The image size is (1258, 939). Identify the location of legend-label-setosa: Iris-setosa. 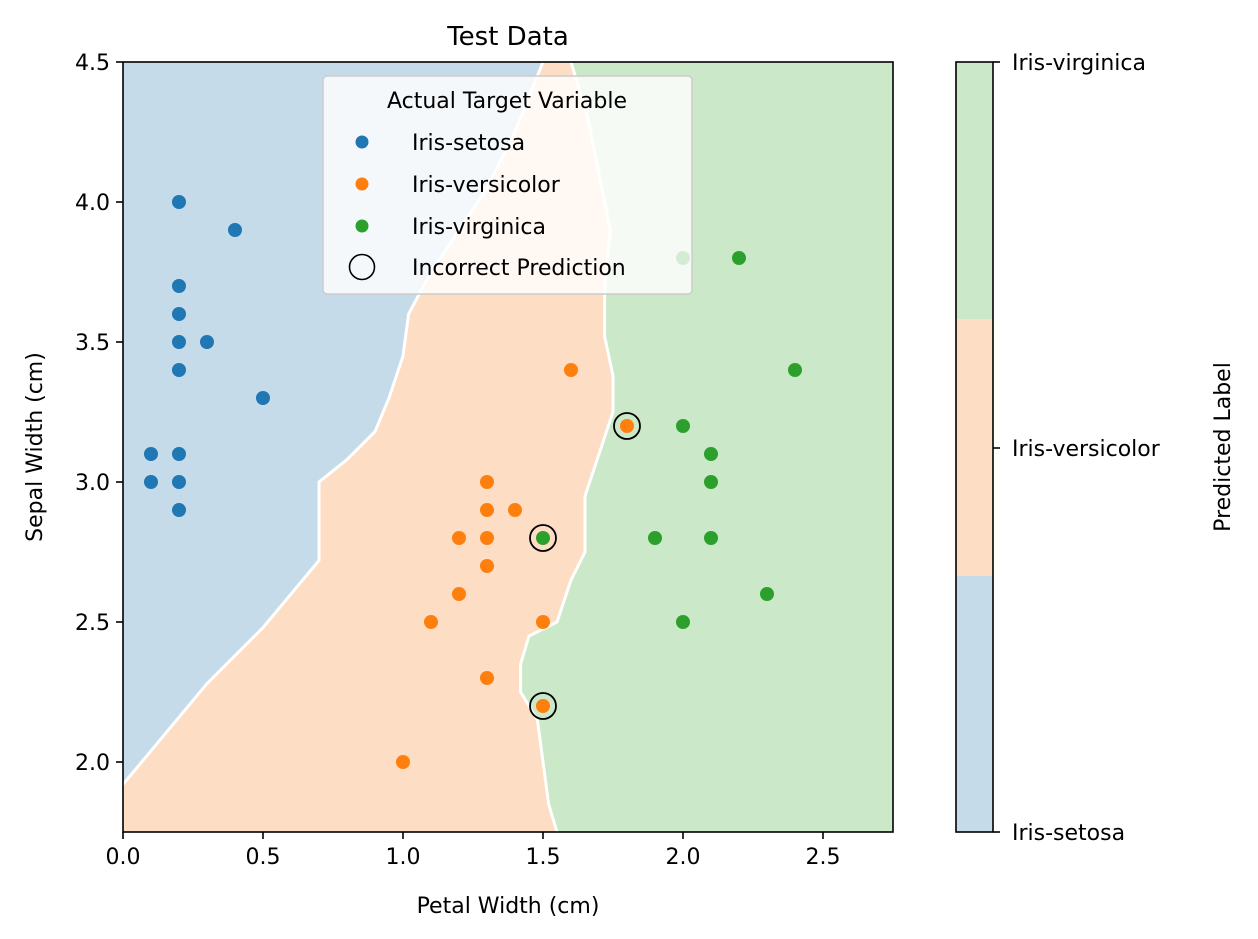
(468, 143).